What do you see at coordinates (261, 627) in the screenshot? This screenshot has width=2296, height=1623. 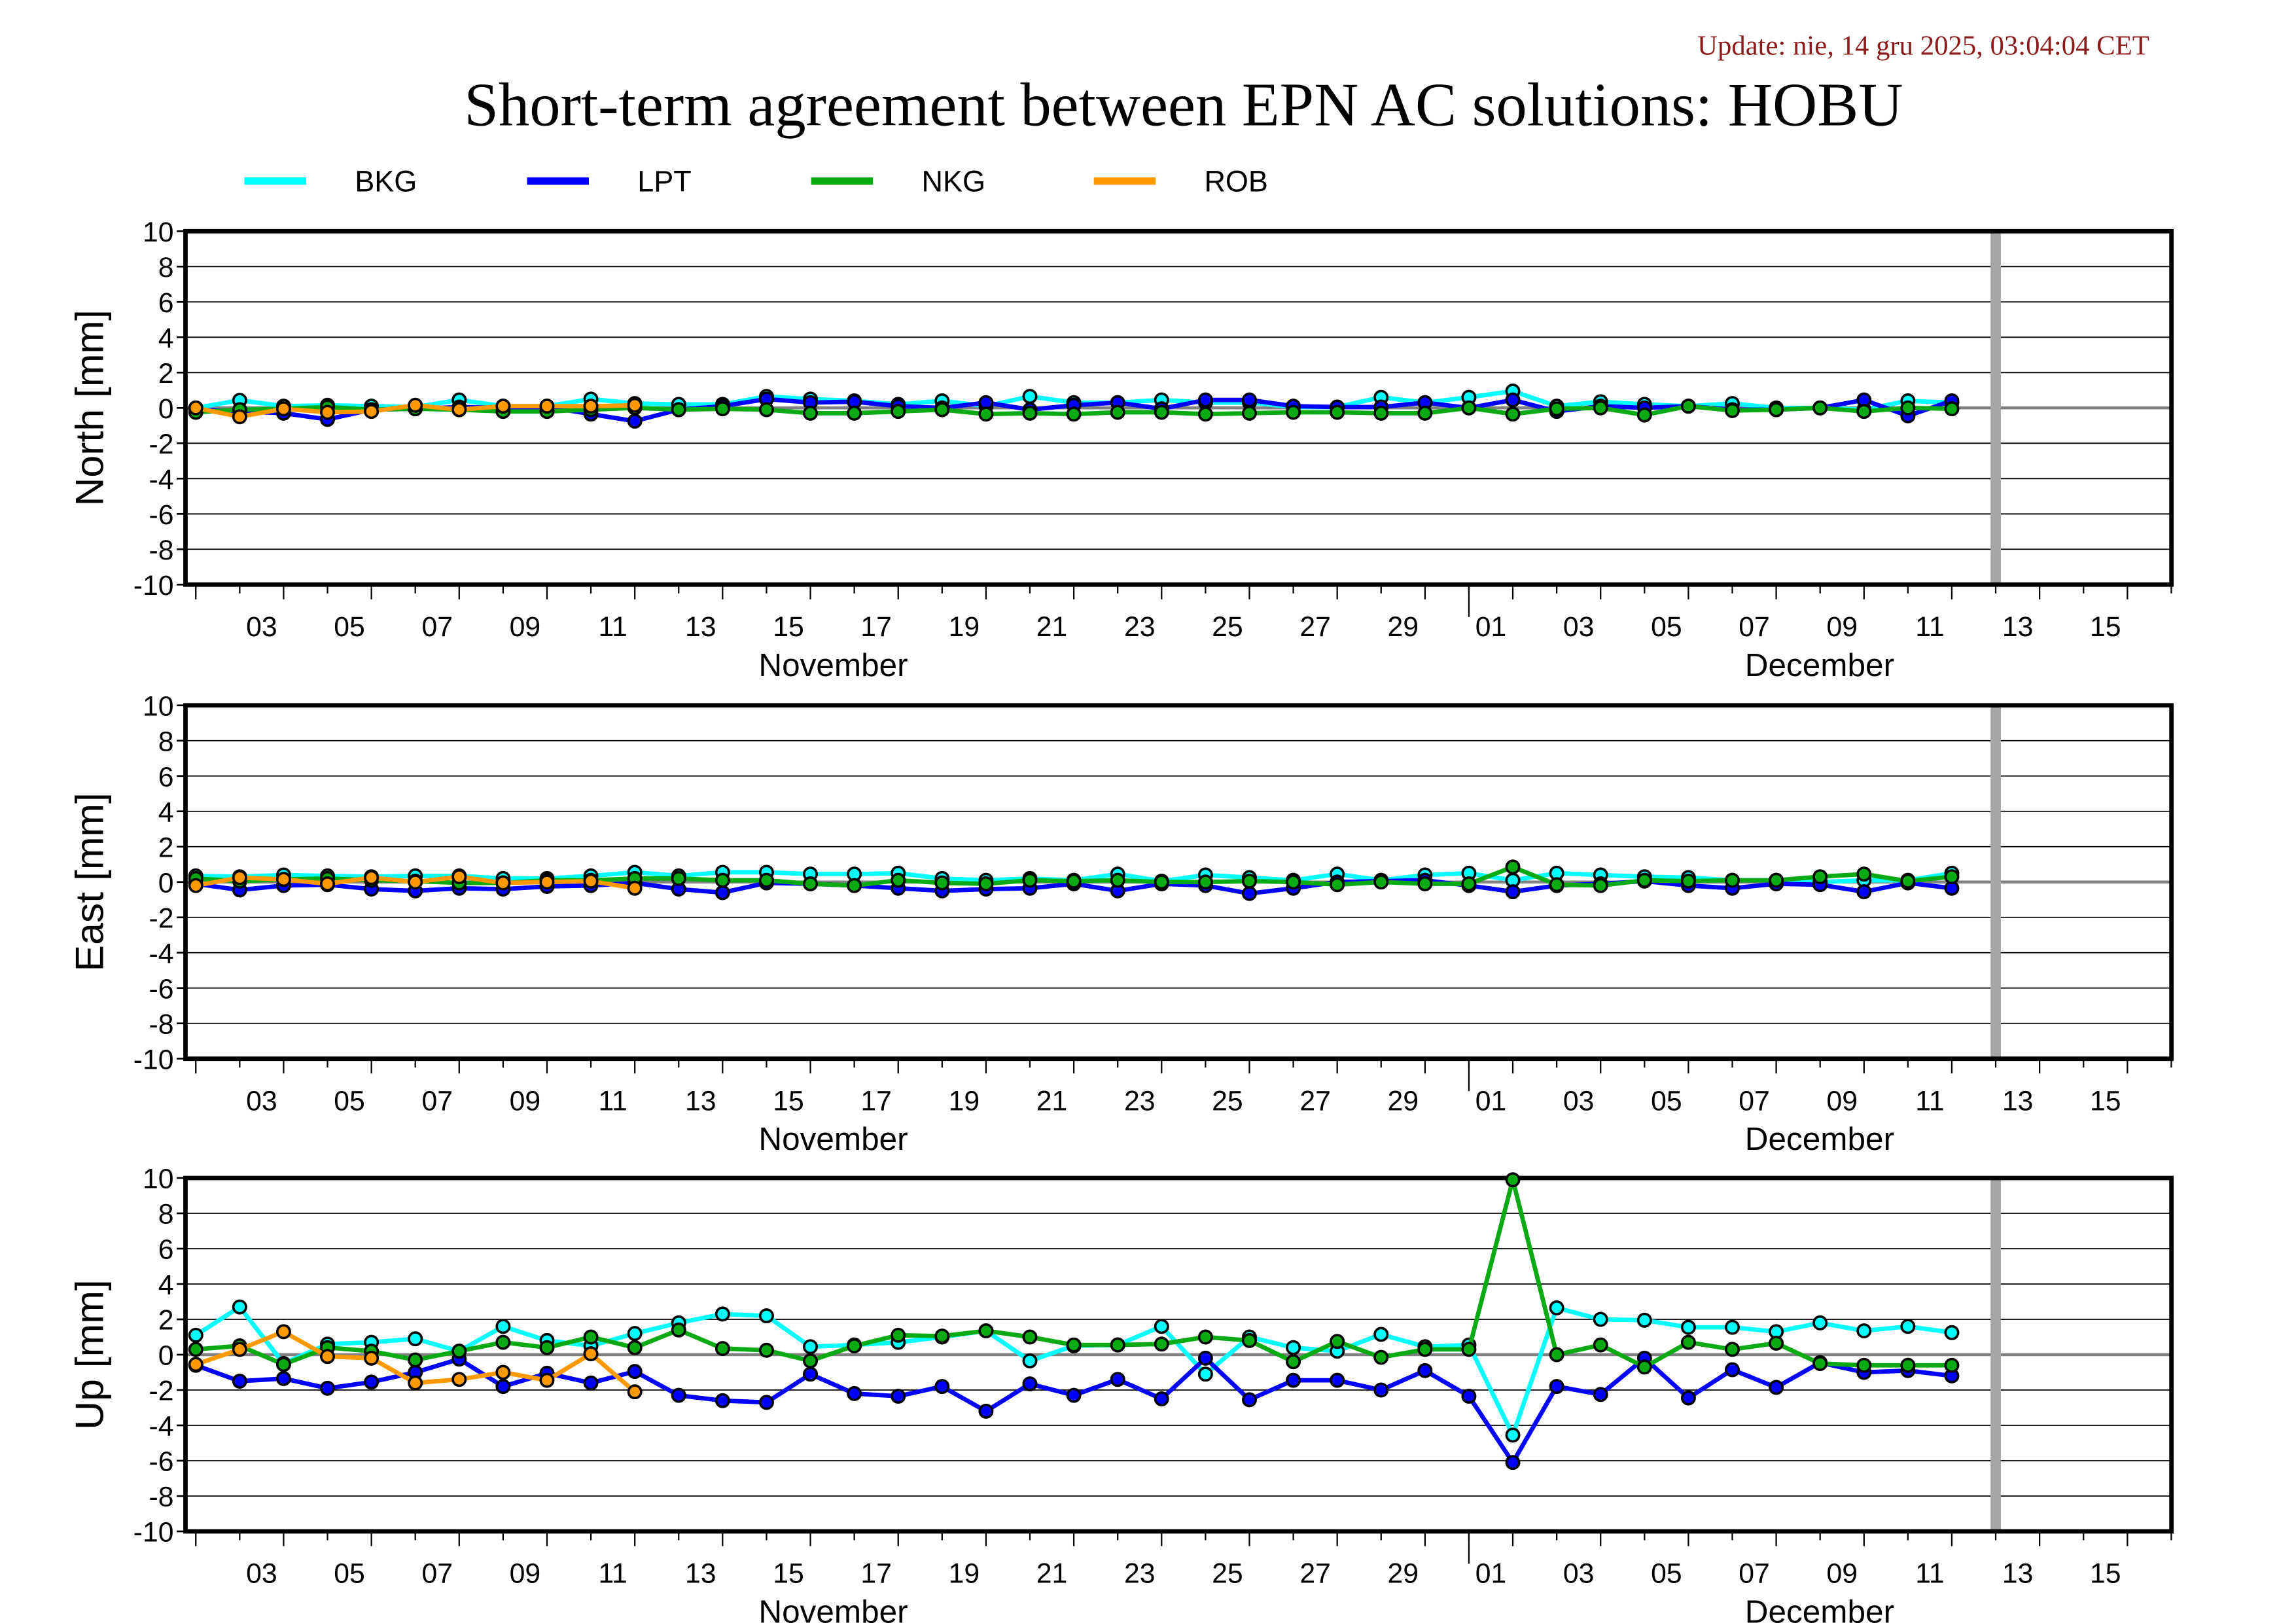 I see `x-tick-label: 03` at bounding box center [261, 627].